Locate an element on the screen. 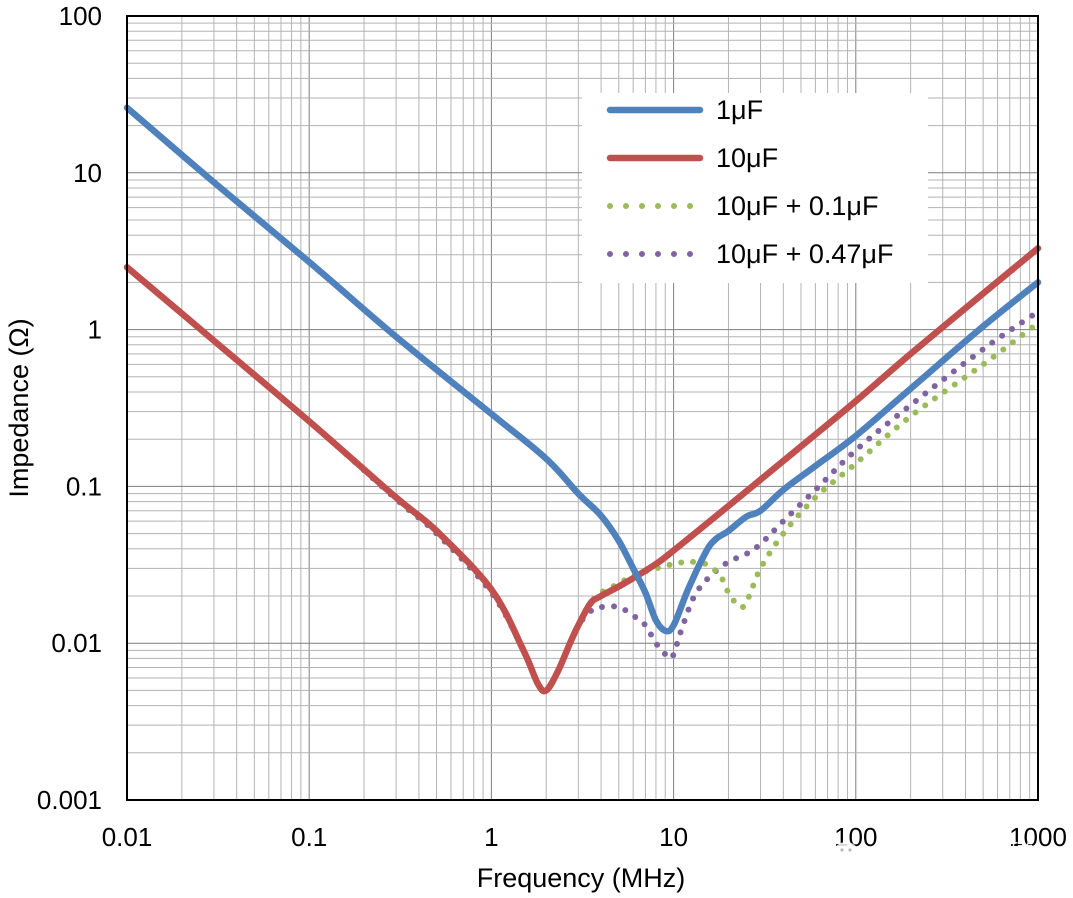 The image size is (1073, 898). y-tick-label: 1 is located at coordinates (95, 330).